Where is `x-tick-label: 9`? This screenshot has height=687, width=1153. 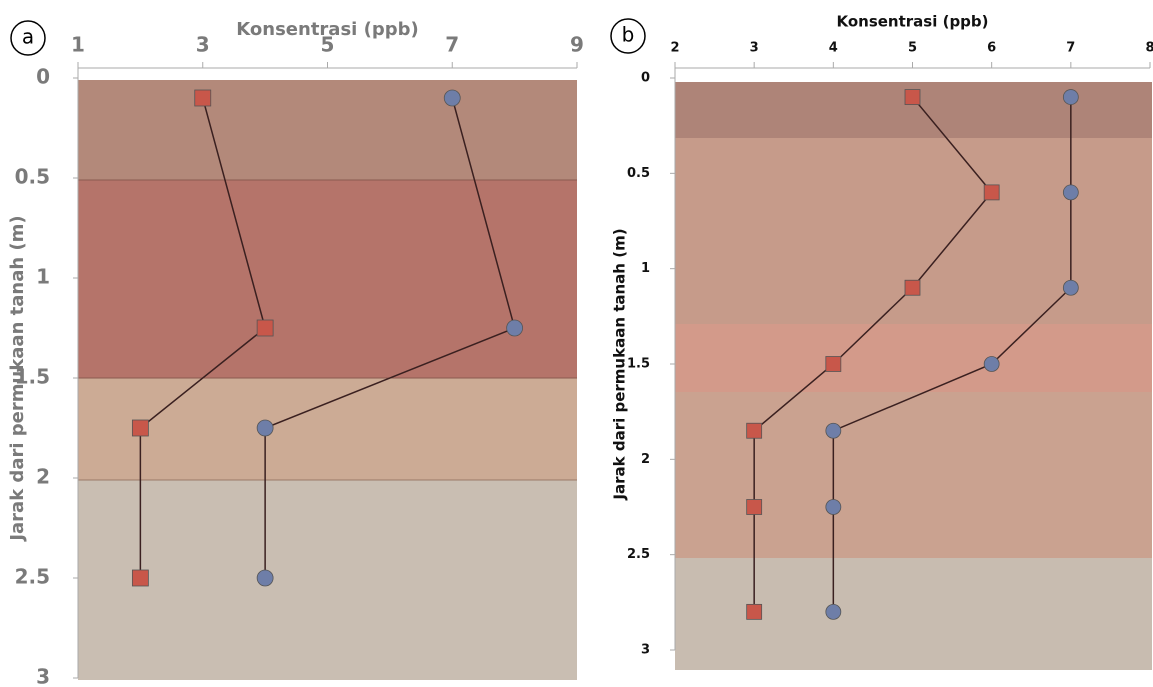
x-tick-label: 9 is located at coordinates (577, 45).